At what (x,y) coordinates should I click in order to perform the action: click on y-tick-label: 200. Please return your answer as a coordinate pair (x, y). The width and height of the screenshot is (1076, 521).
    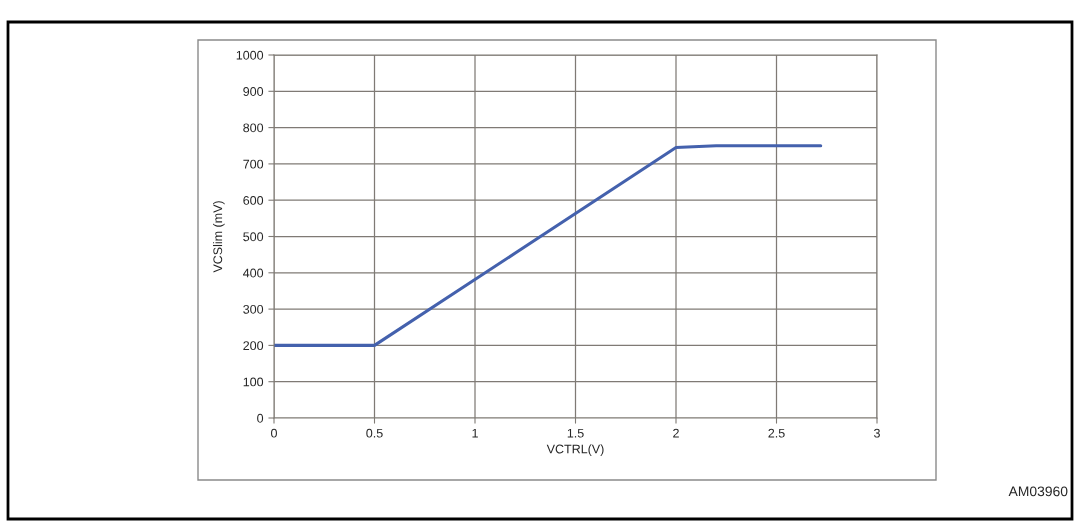
    Looking at the image, I should click on (253, 346).